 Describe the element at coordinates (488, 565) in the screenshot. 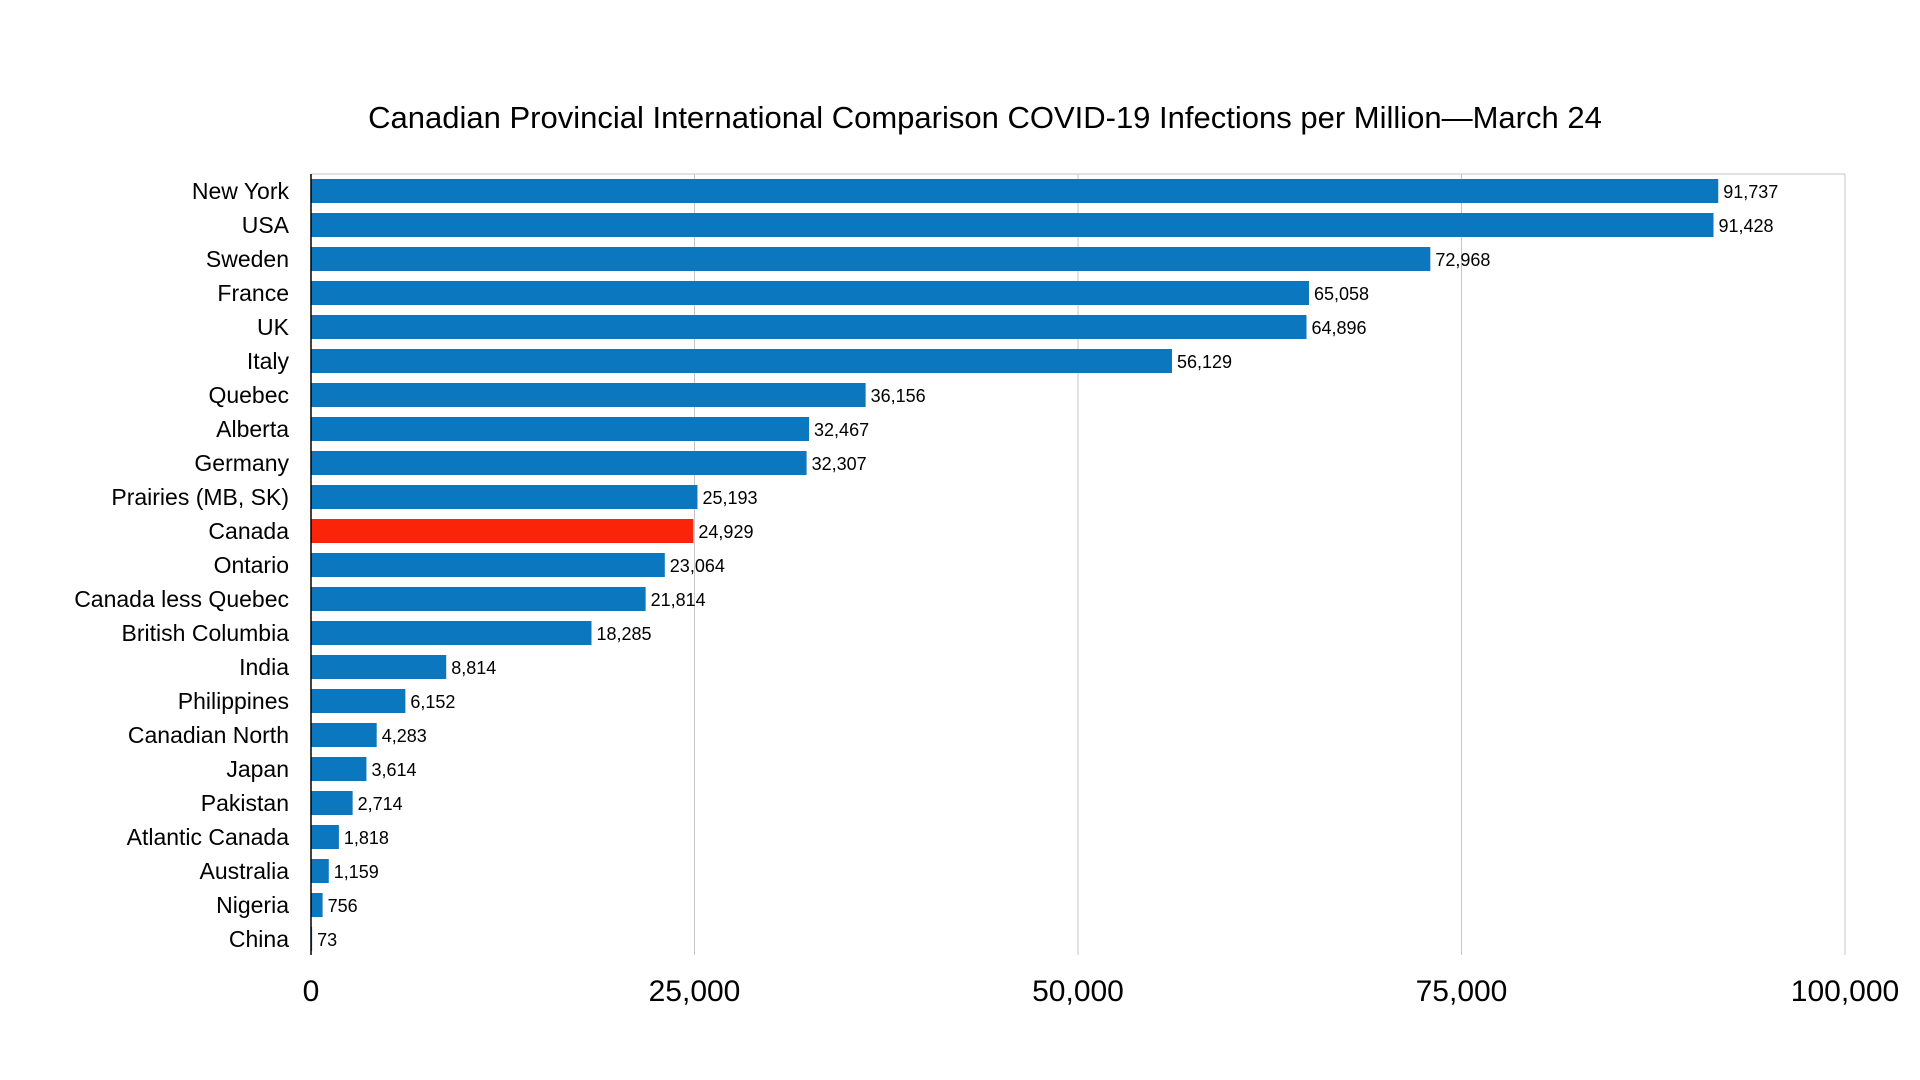

I see `bar-ontario` at that location.